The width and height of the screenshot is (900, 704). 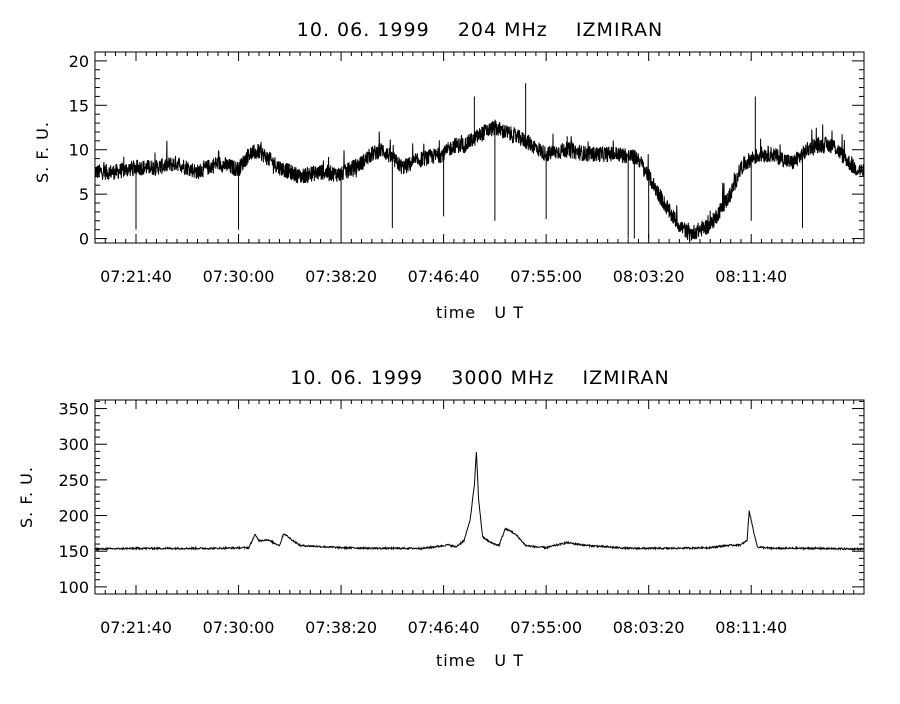 I want to click on y-tick-label: 350, so click(x=73, y=409).